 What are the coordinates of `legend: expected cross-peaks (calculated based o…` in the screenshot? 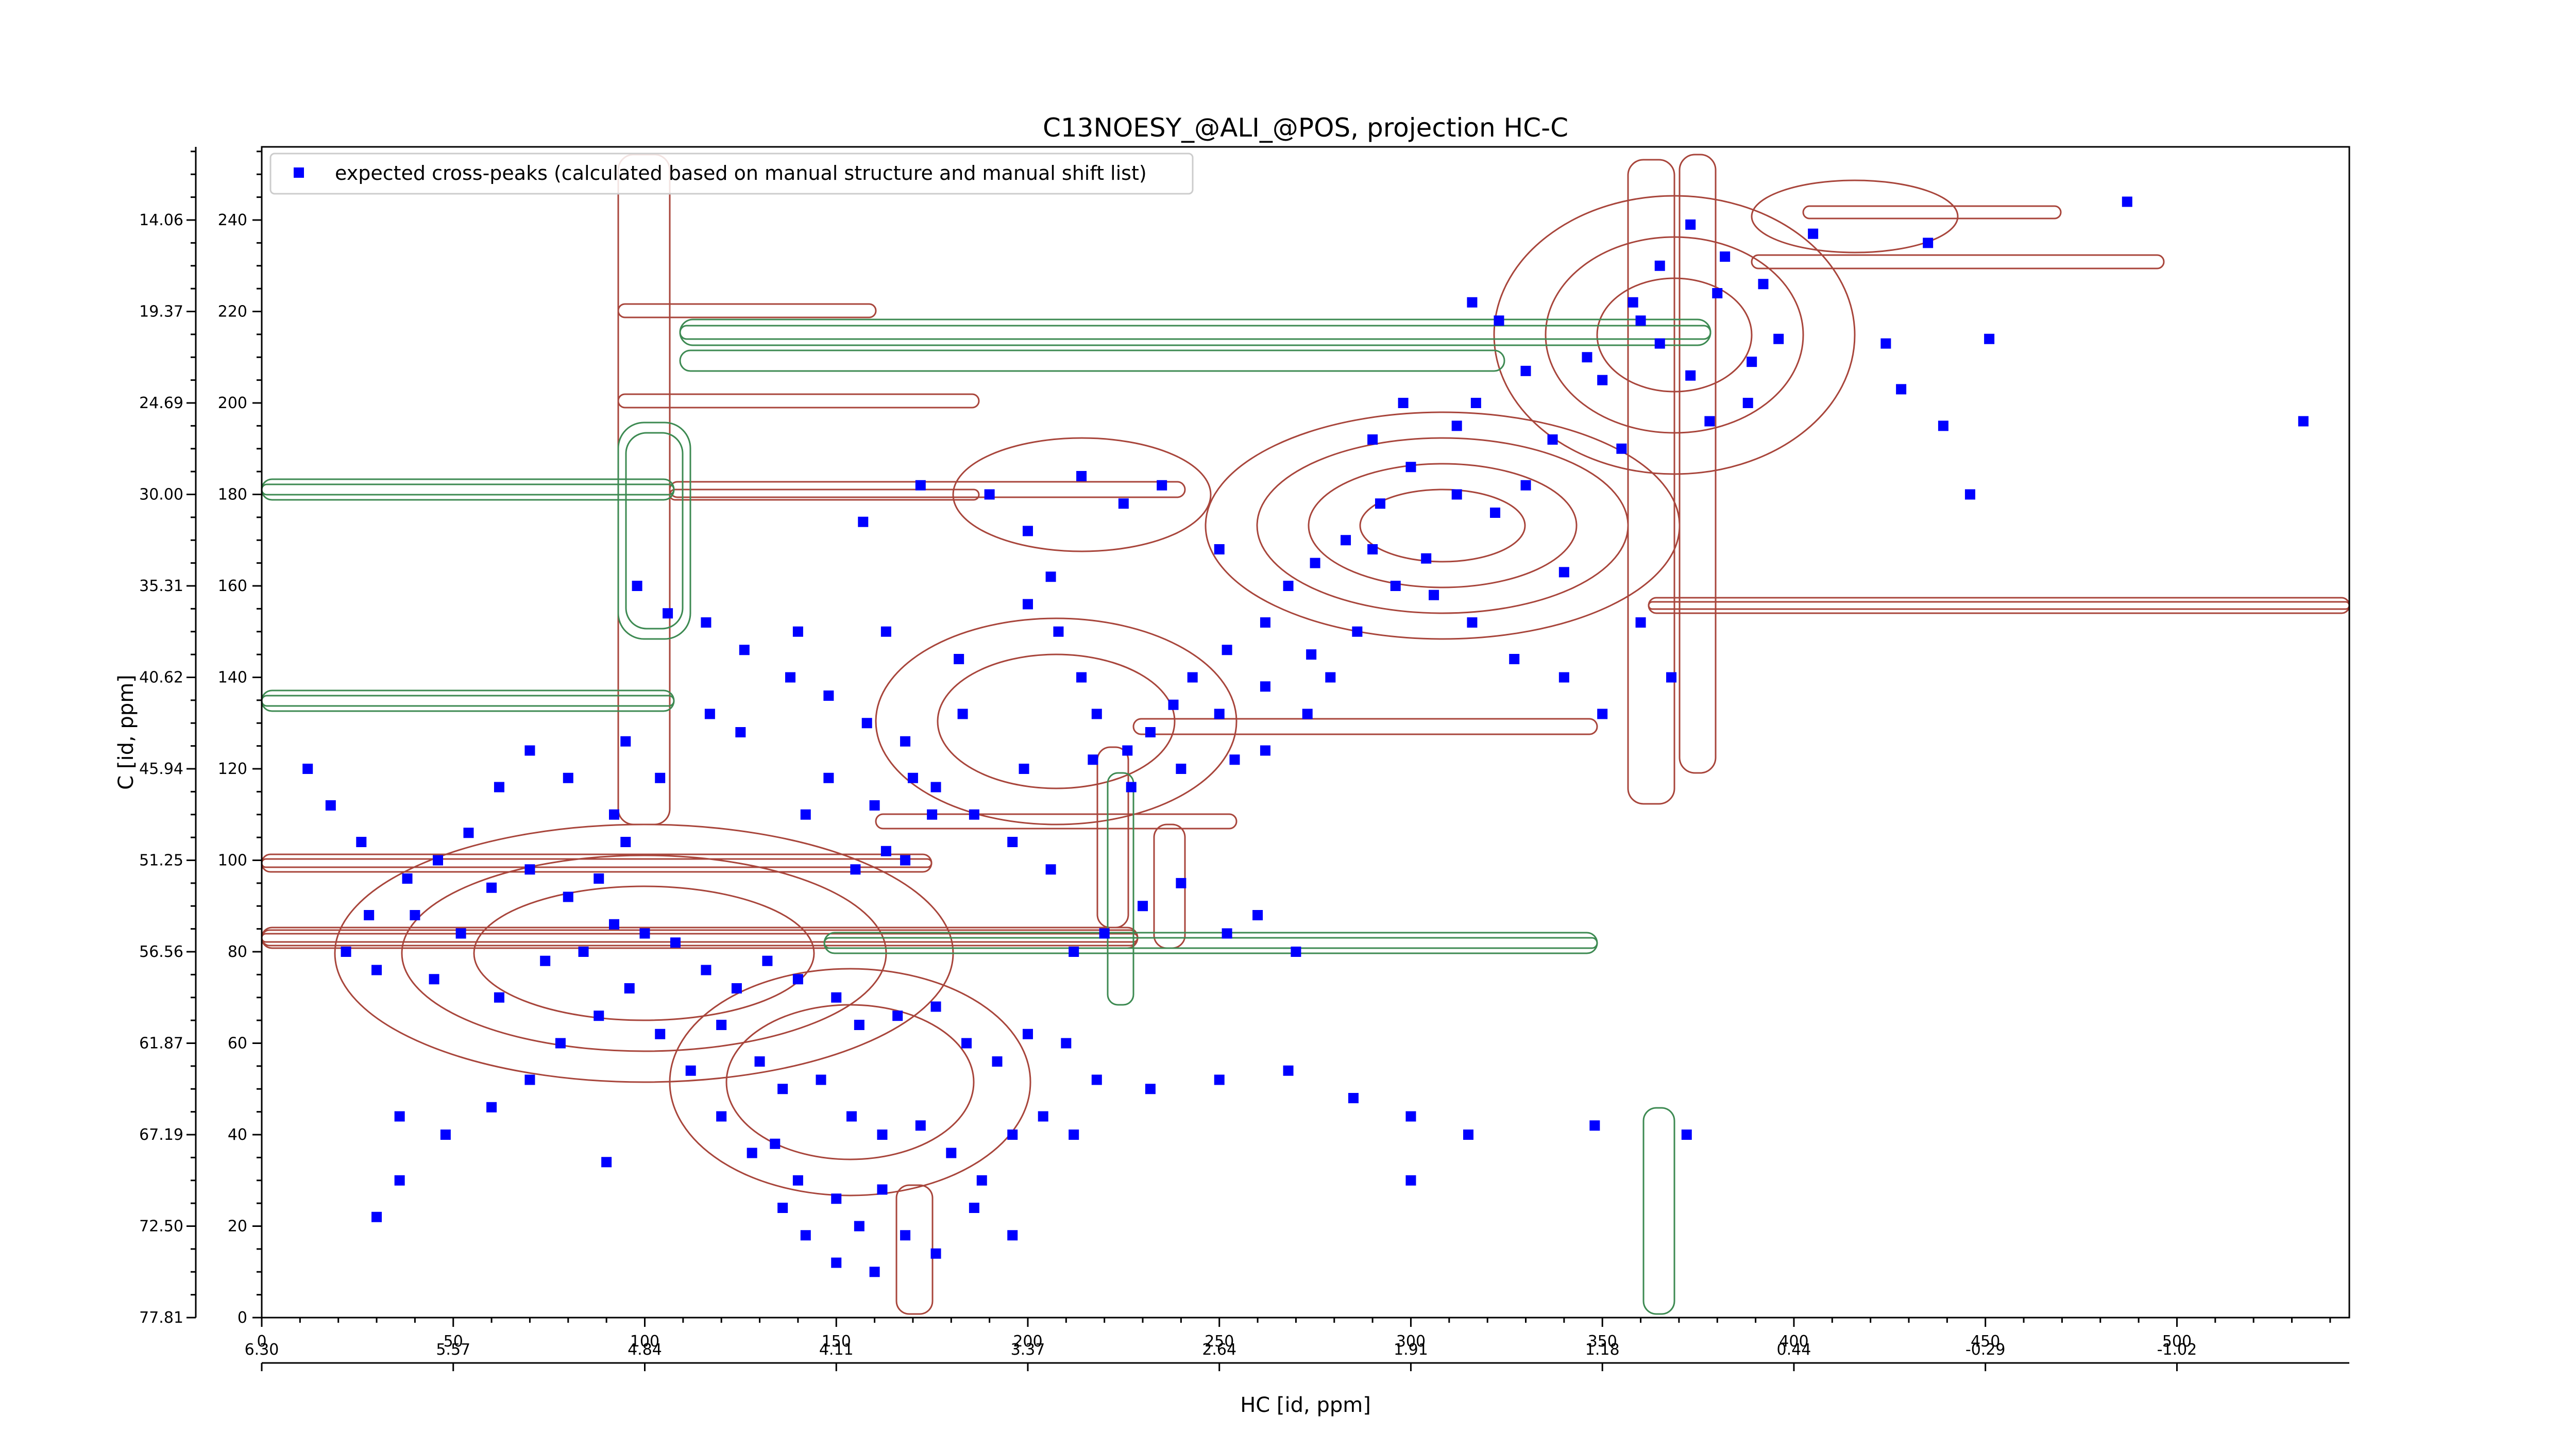 It's located at (731, 174).